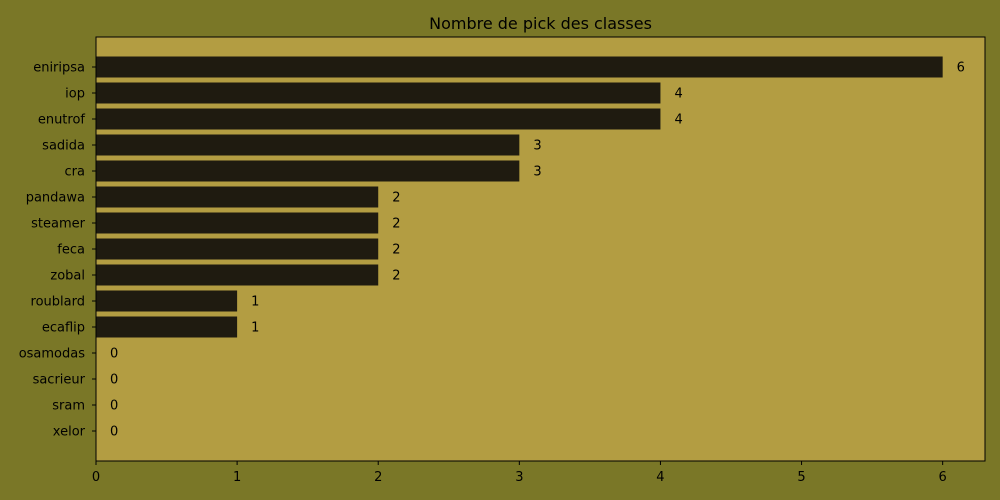  What do you see at coordinates (537, 172) in the screenshot?
I see `value-label-cra: 3` at bounding box center [537, 172].